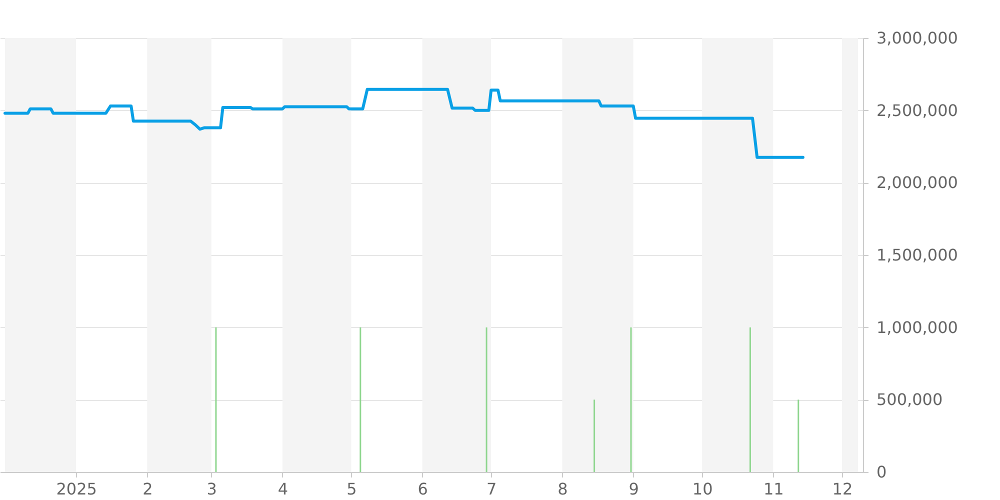  Describe the element at coordinates (351, 489) in the screenshot. I see `x-tick-label: 5` at that location.